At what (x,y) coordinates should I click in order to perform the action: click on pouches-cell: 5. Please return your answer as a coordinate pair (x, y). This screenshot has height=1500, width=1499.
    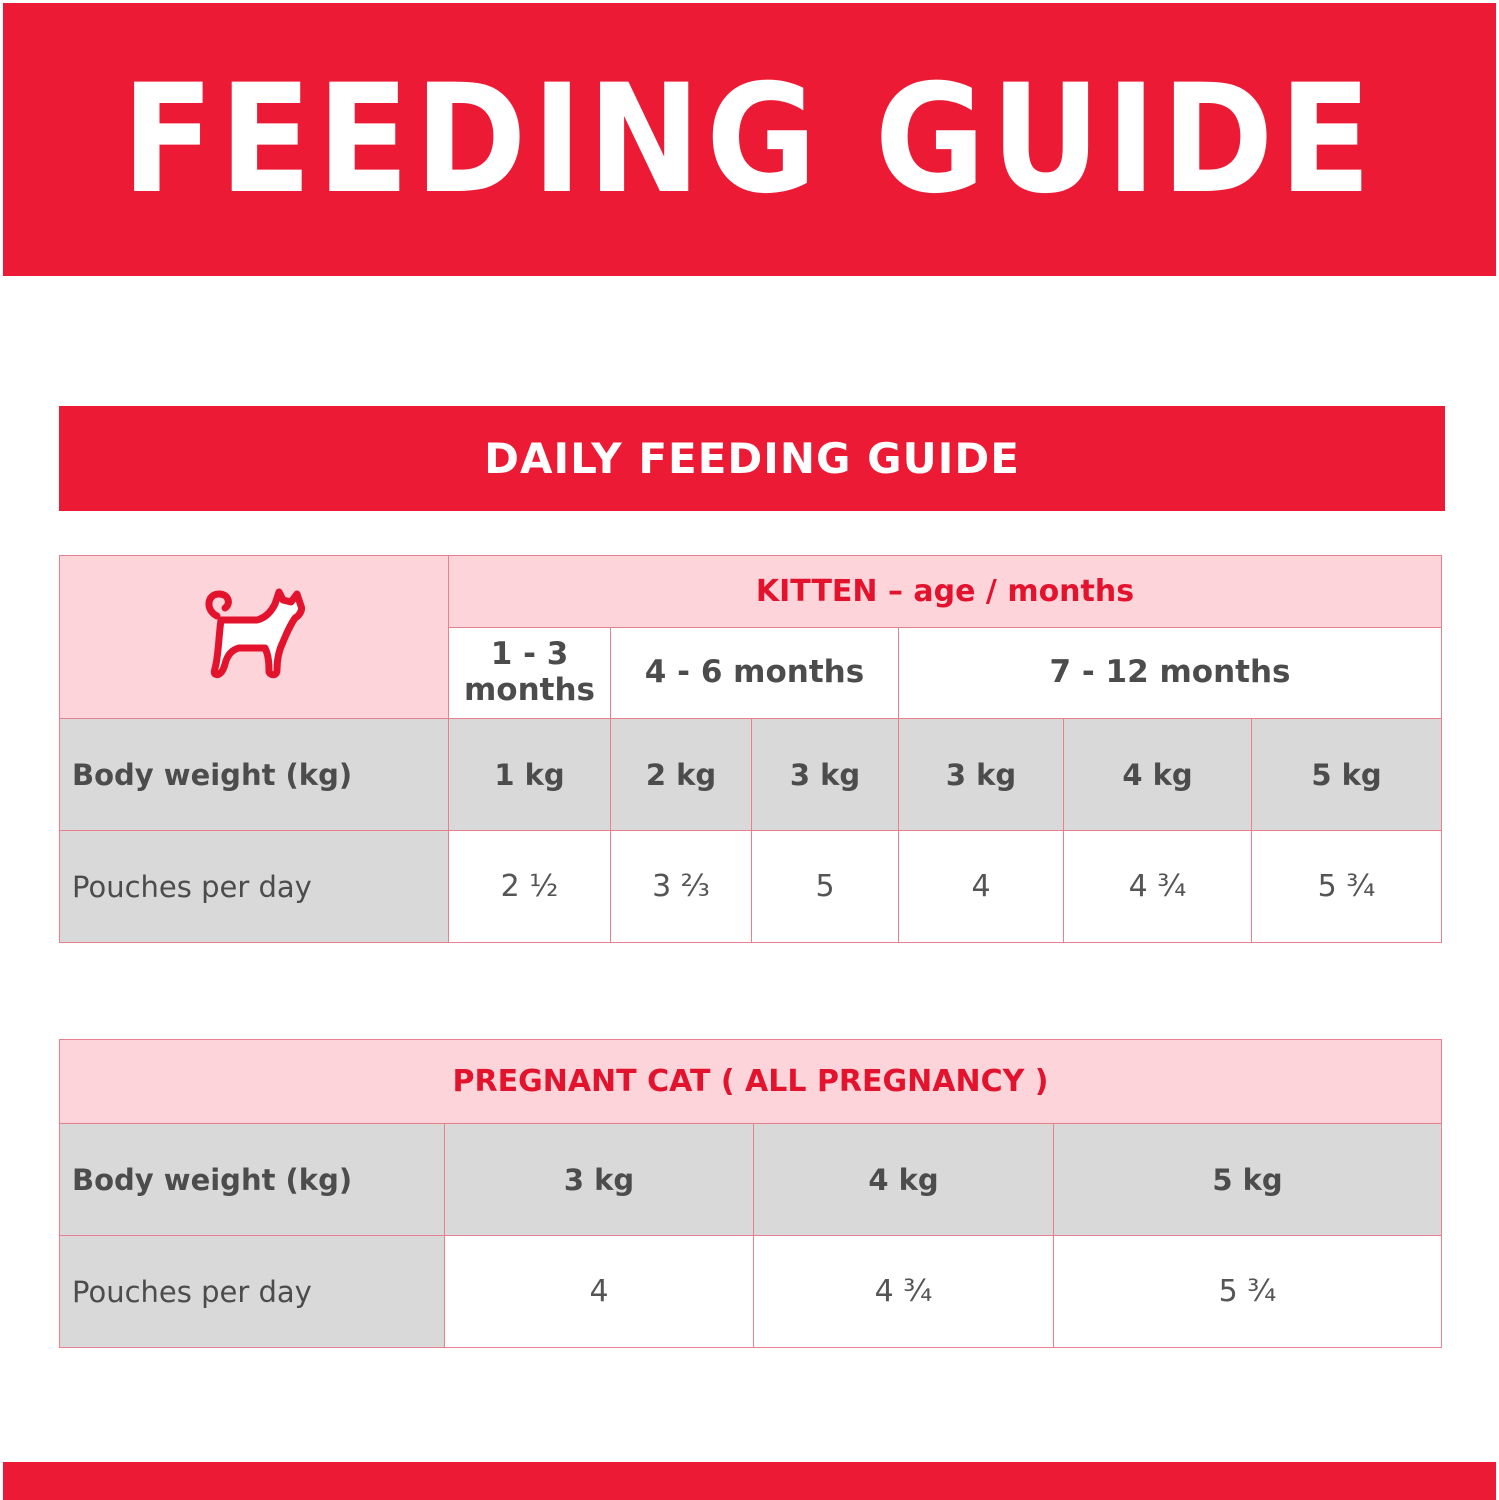
    Looking at the image, I should click on (825, 886).